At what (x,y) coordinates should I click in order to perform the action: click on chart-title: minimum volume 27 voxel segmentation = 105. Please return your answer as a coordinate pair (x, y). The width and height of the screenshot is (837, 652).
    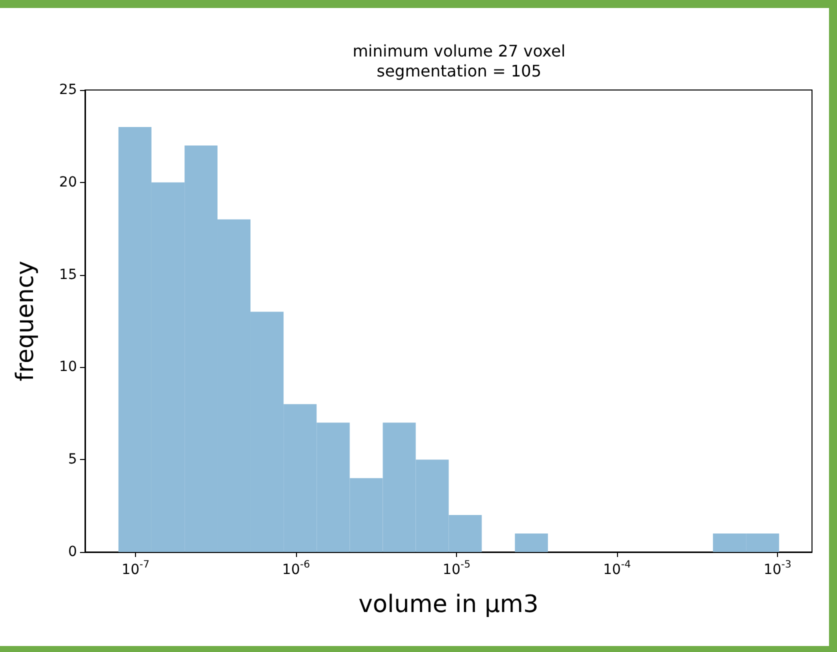
    Looking at the image, I should click on (459, 61).